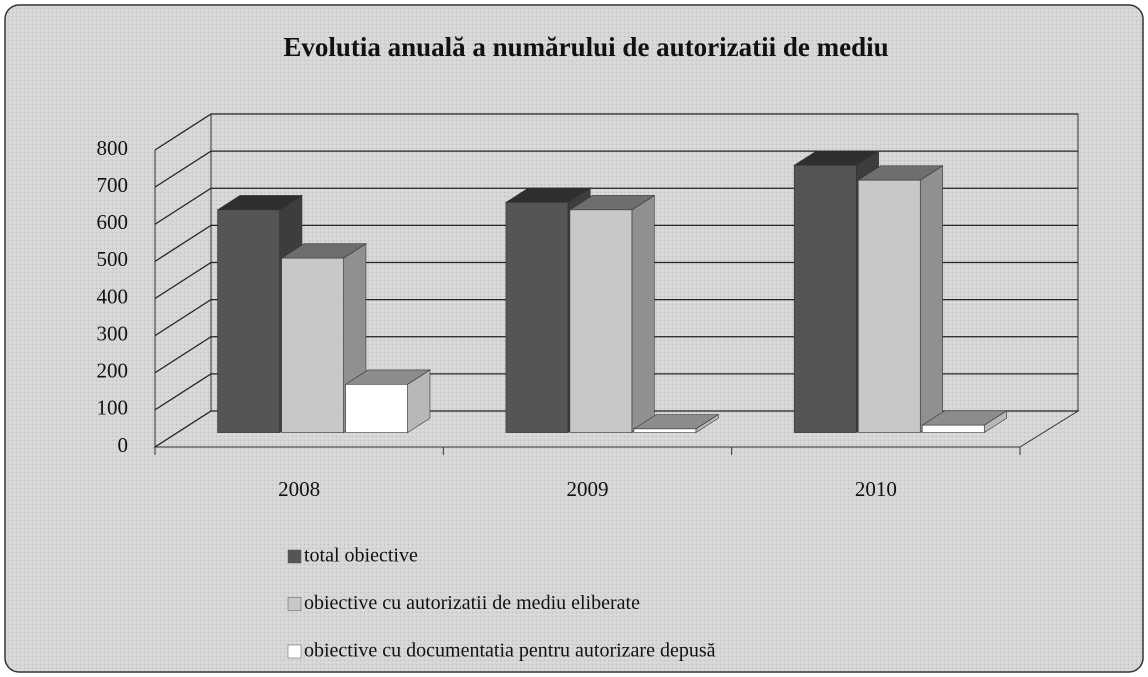  What do you see at coordinates (588, 489) in the screenshot?
I see `x-tick-label: 2009` at bounding box center [588, 489].